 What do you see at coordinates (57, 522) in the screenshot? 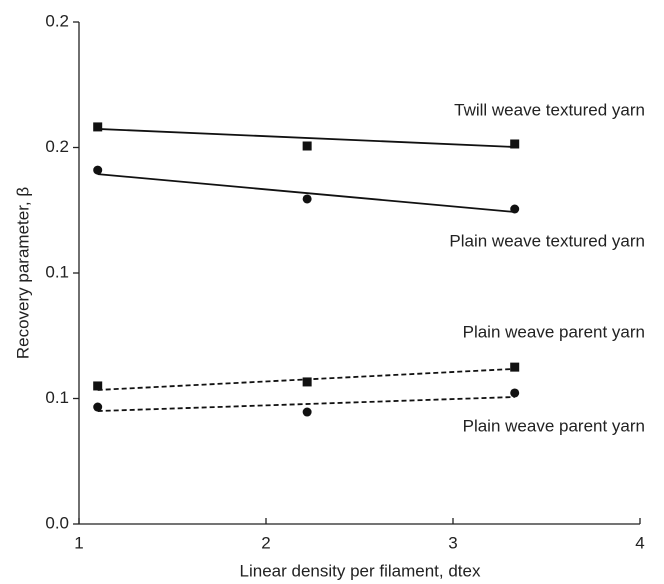
I see `y-tick-label: 0.0` at bounding box center [57, 522].